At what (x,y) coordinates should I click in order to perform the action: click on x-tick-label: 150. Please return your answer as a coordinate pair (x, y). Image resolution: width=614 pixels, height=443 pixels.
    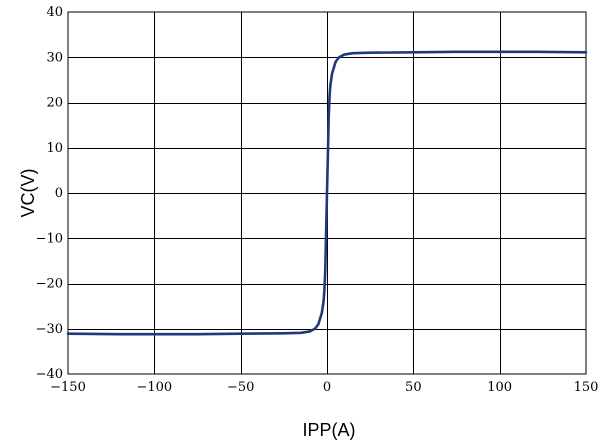
    Looking at the image, I should click on (586, 387).